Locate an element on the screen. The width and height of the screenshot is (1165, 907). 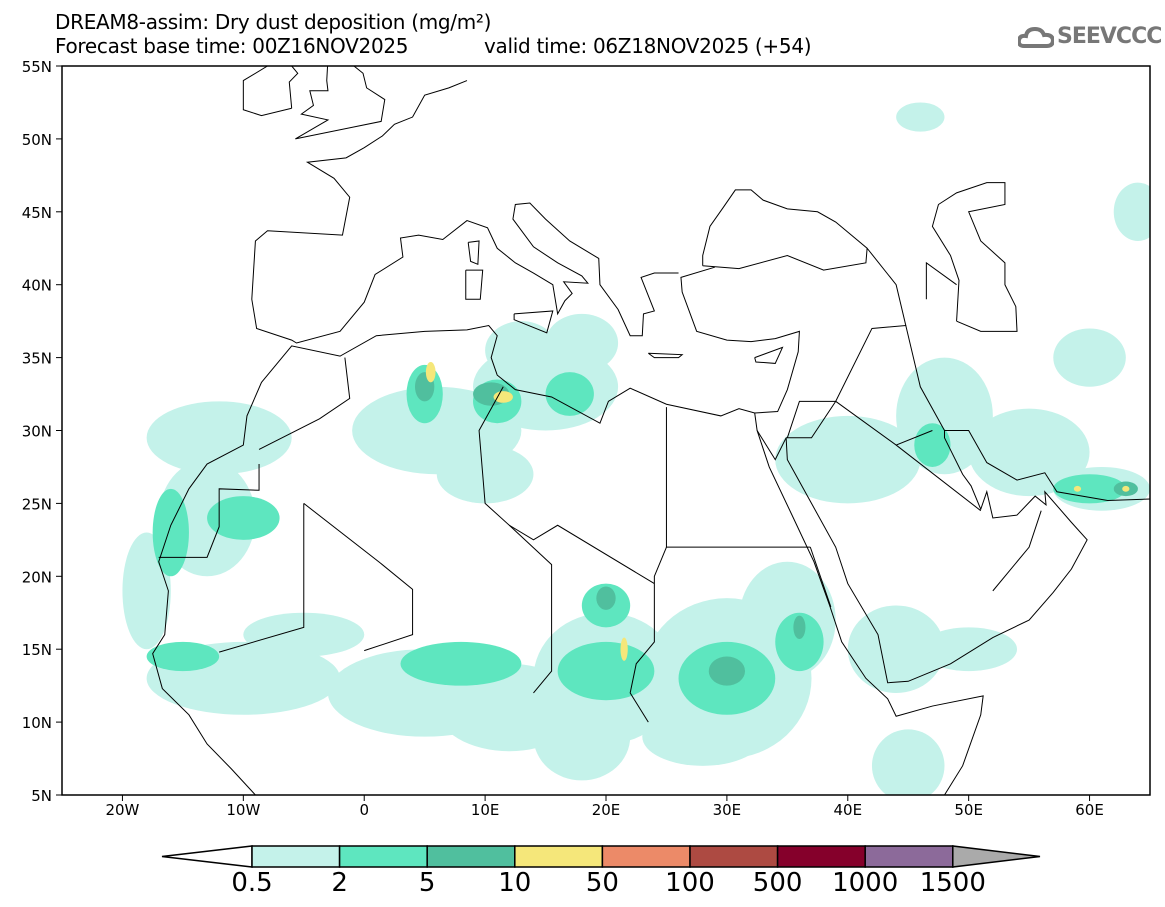
lat-tick-label: 20N is located at coordinates (37, 577).